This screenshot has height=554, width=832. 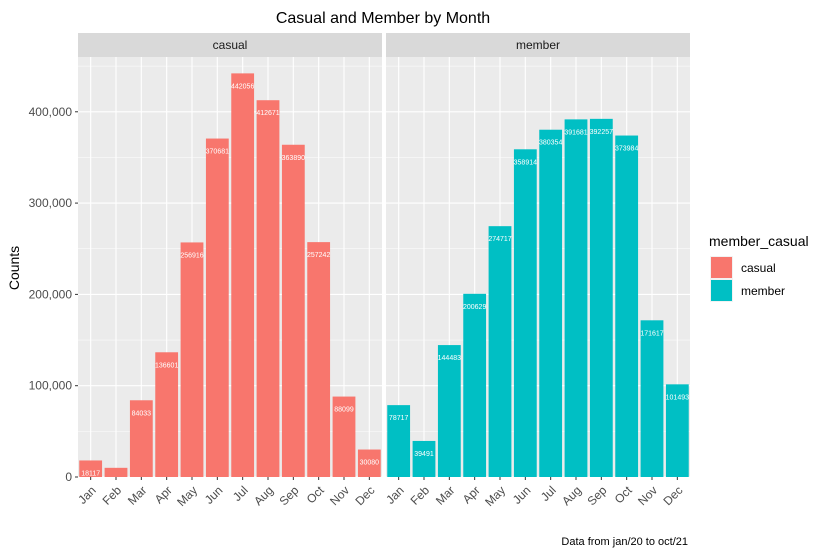 I want to click on bar-value-label: 392257, so click(x=601, y=132).